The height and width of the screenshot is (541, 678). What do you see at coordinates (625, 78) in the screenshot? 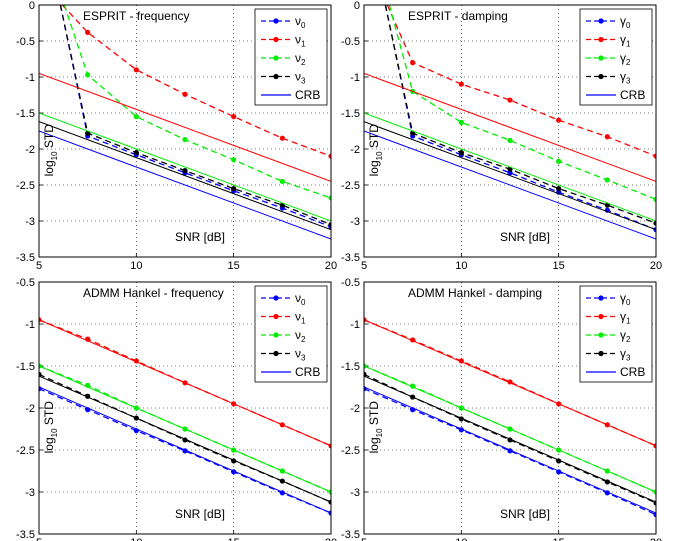
I see `legend-label: γ3` at bounding box center [625, 78].